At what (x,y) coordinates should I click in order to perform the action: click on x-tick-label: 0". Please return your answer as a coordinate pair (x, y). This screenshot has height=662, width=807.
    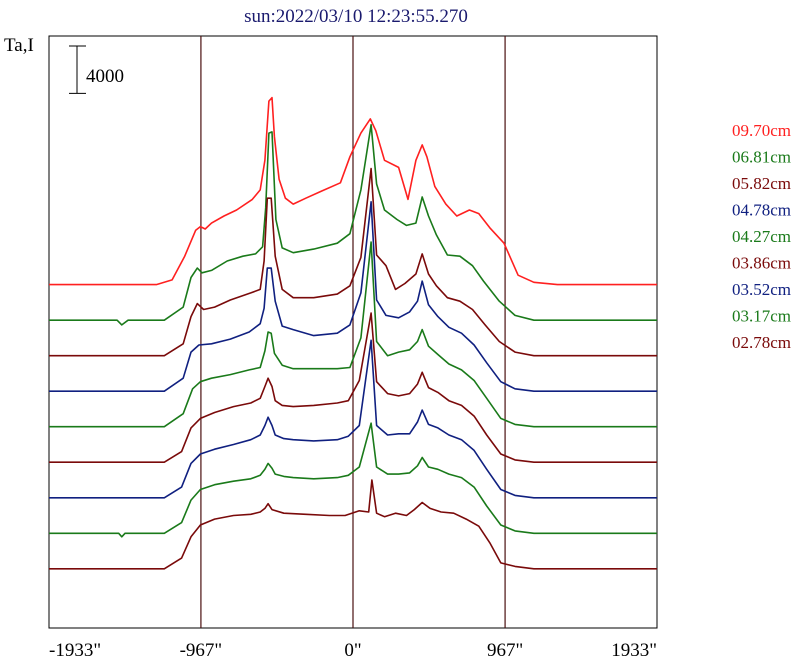
    Looking at the image, I should click on (352, 650).